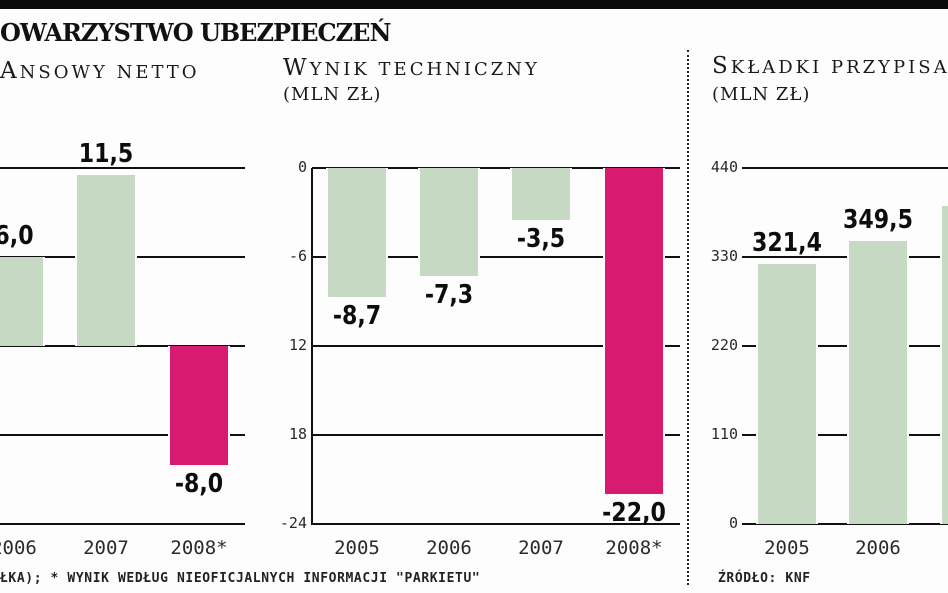  I want to click on y-tick-label: 440, so click(724, 167).